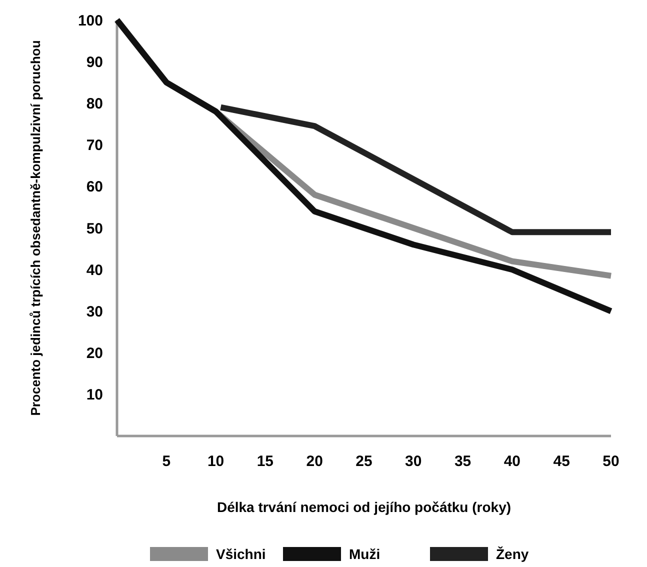  Describe the element at coordinates (94, 187) in the screenshot. I see `y-tick-label: 60` at that location.